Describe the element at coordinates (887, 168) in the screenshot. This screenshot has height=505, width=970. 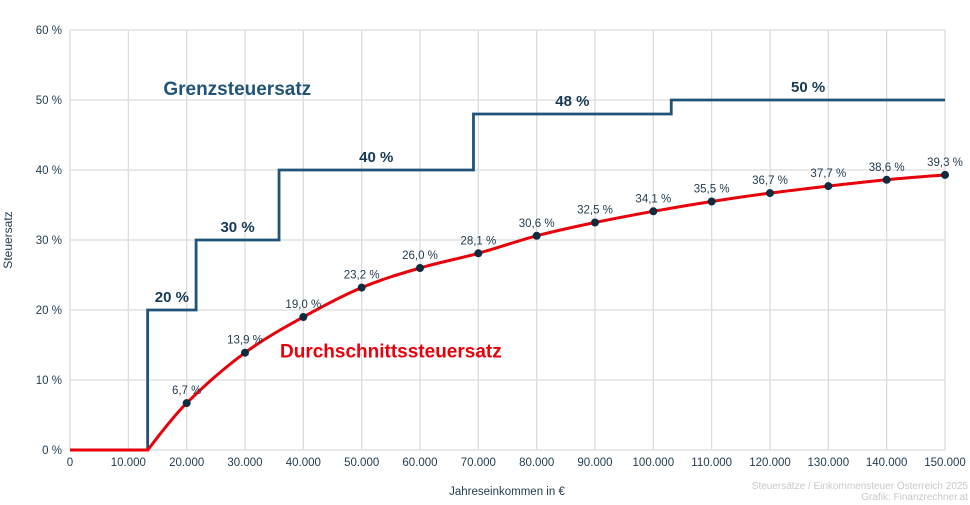
I see `data-point-label: 38,6 %` at that location.